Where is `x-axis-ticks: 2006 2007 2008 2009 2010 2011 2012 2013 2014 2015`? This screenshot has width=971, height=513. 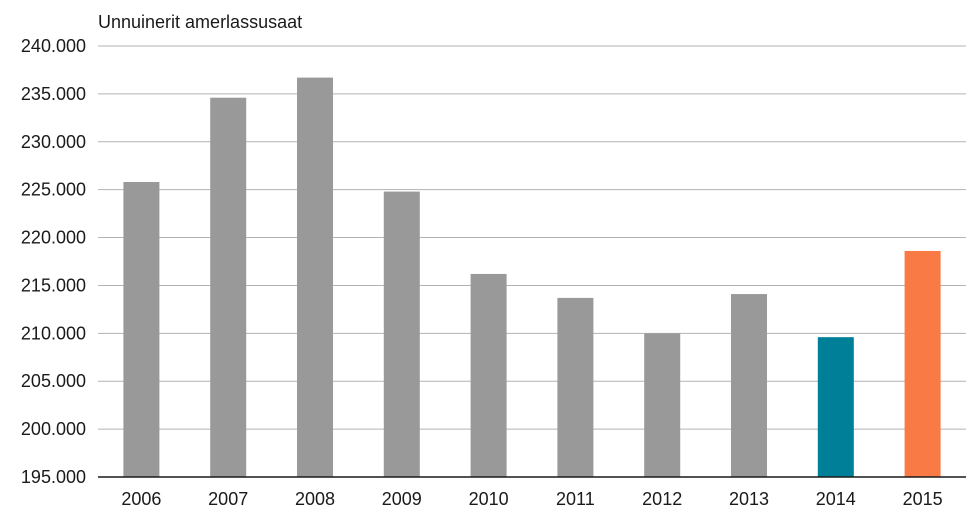 x-axis-ticks: 2006 2007 2008 2009 2010 2011 2012 2013 2014 2015 is located at coordinates (531, 499).